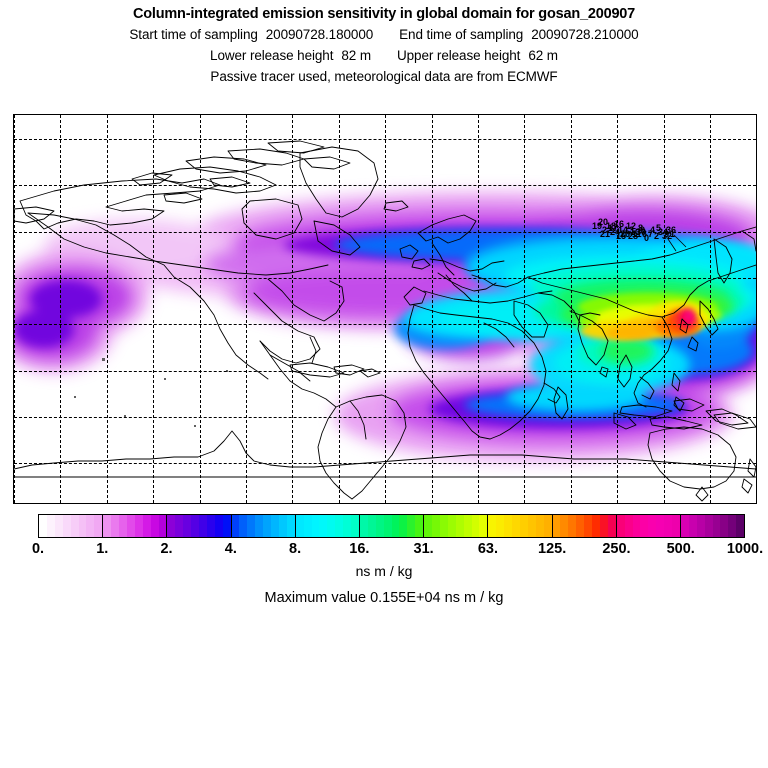 The height and width of the screenshot is (768, 768). Describe the element at coordinates (672, 234) in the screenshot. I see `svg-text: 1` at that location.